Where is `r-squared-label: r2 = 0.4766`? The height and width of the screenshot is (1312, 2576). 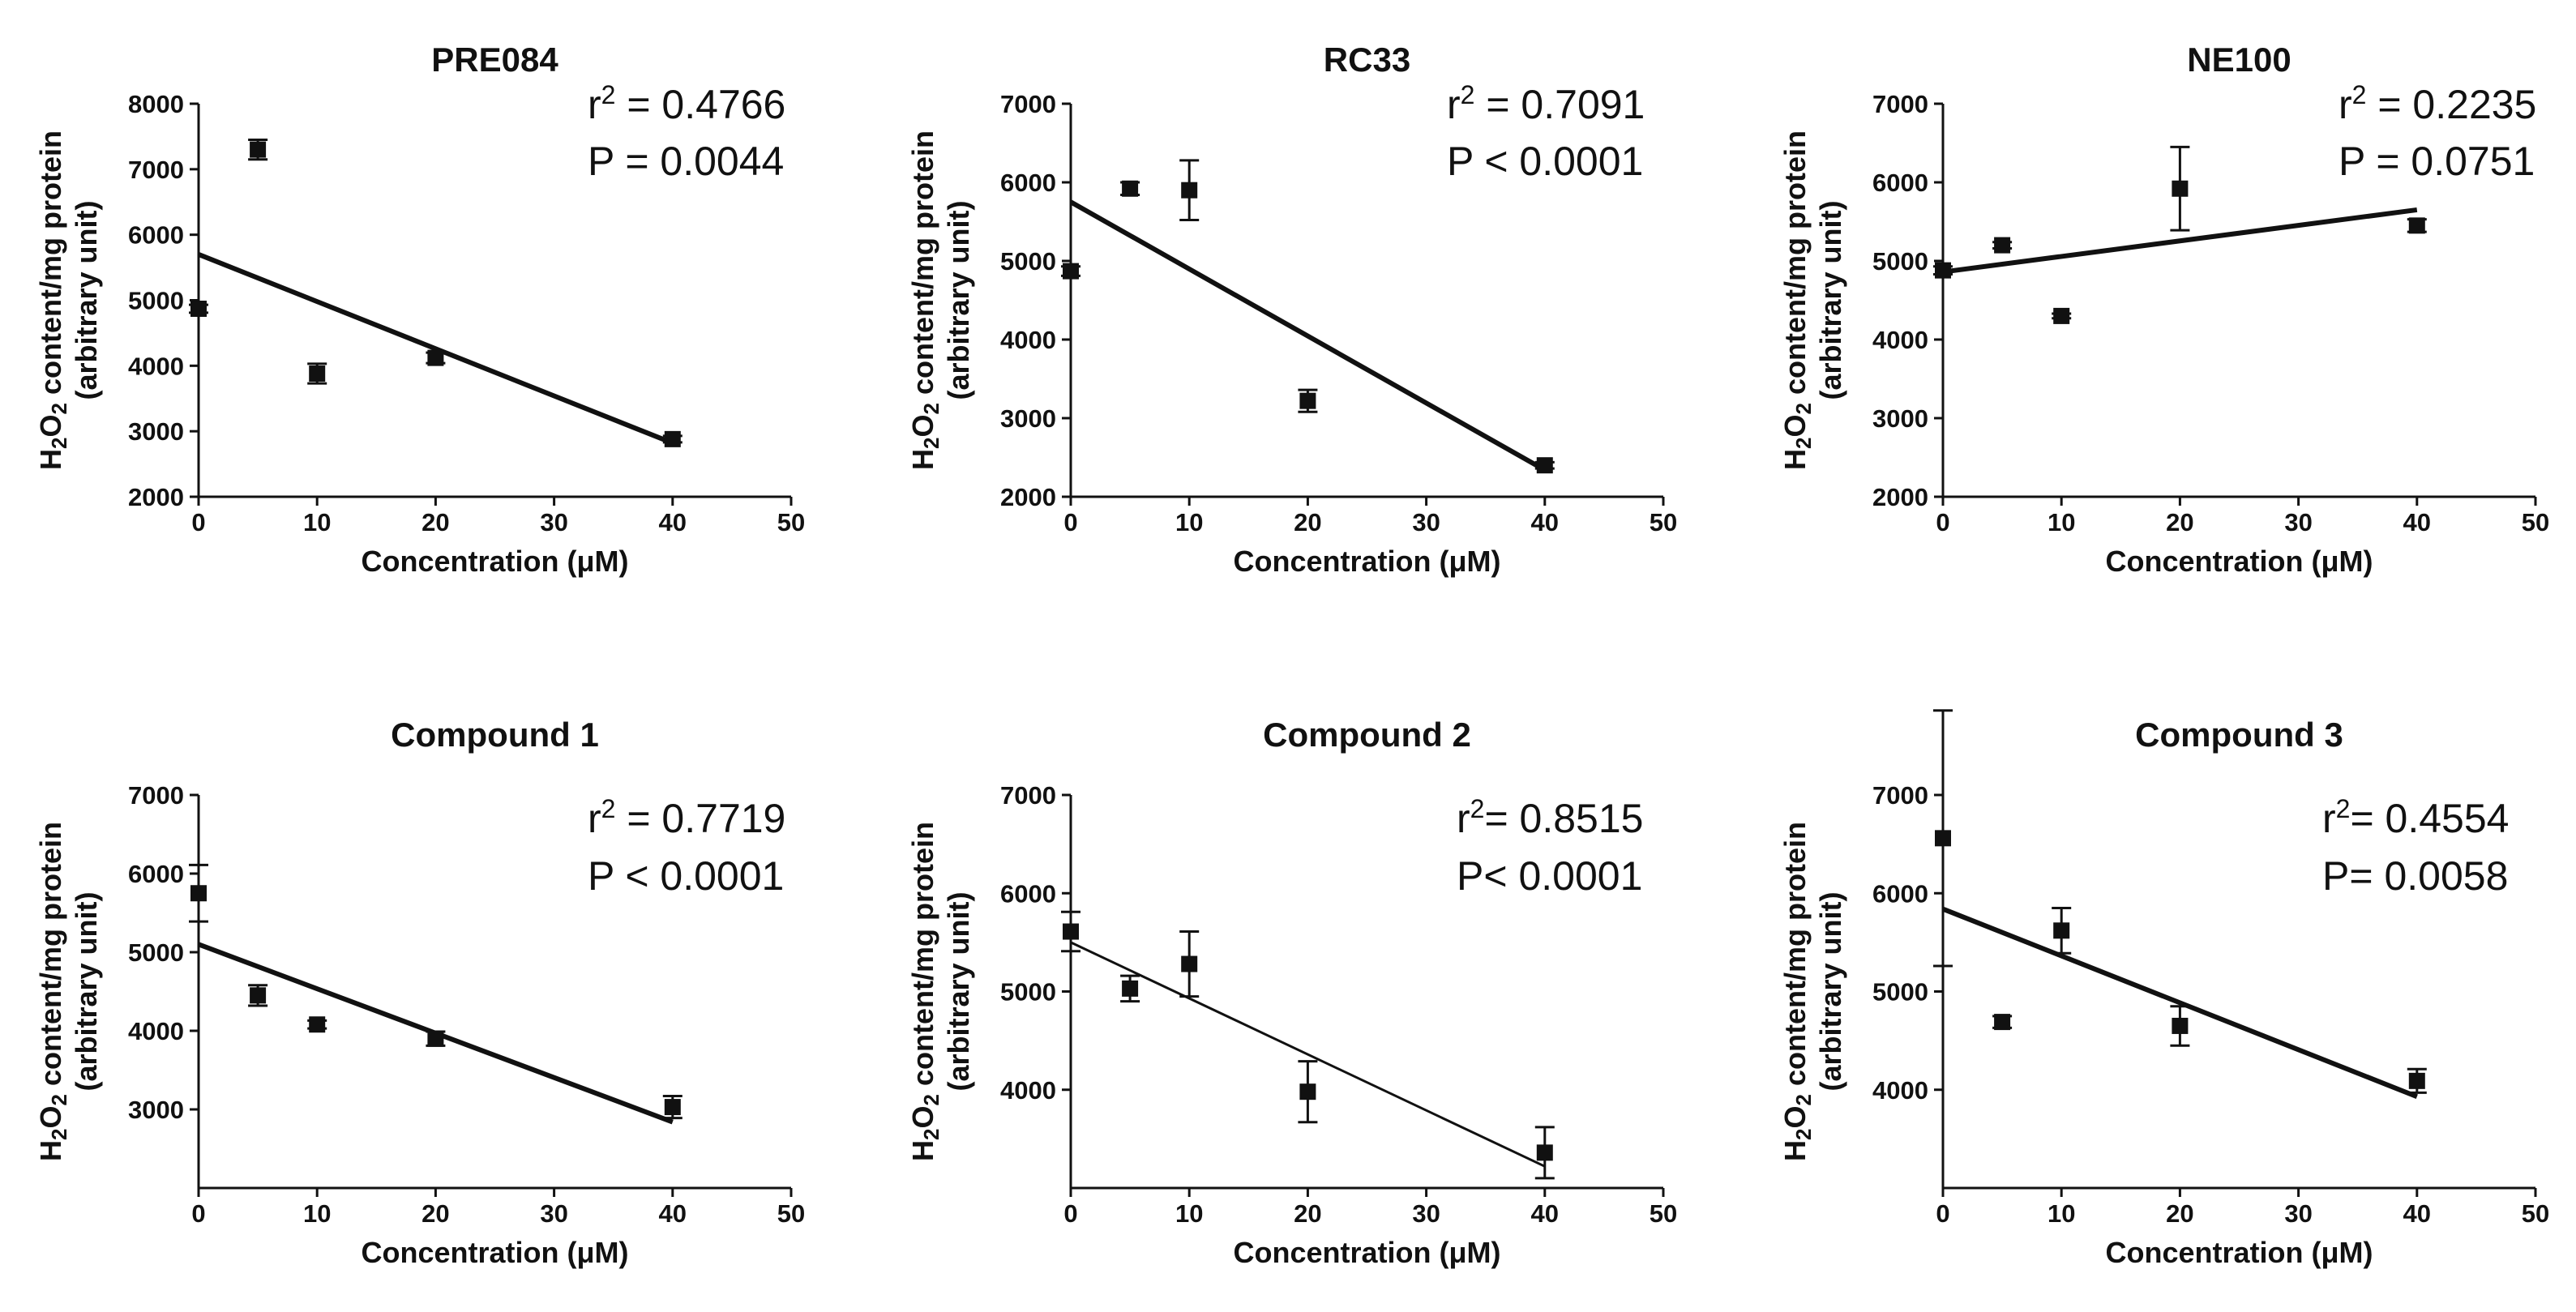 r-squared-label: r2 = 0.4766 is located at coordinates (686, 103).